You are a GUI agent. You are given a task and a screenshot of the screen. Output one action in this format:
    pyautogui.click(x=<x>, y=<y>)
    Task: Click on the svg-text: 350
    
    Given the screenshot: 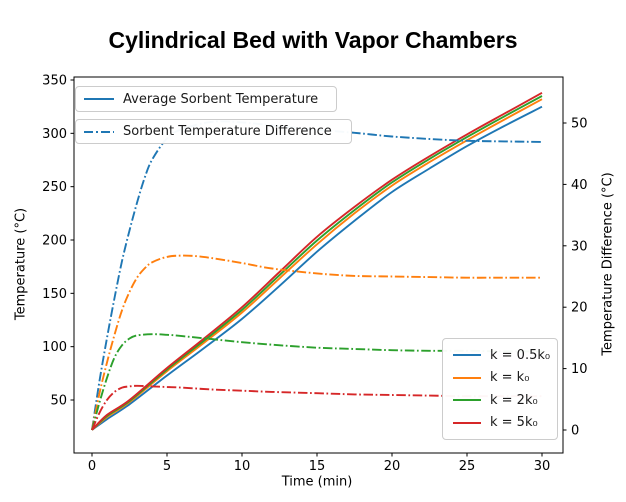 What is the action you would take?
    pyautogui.click(x=54, y=81)
    